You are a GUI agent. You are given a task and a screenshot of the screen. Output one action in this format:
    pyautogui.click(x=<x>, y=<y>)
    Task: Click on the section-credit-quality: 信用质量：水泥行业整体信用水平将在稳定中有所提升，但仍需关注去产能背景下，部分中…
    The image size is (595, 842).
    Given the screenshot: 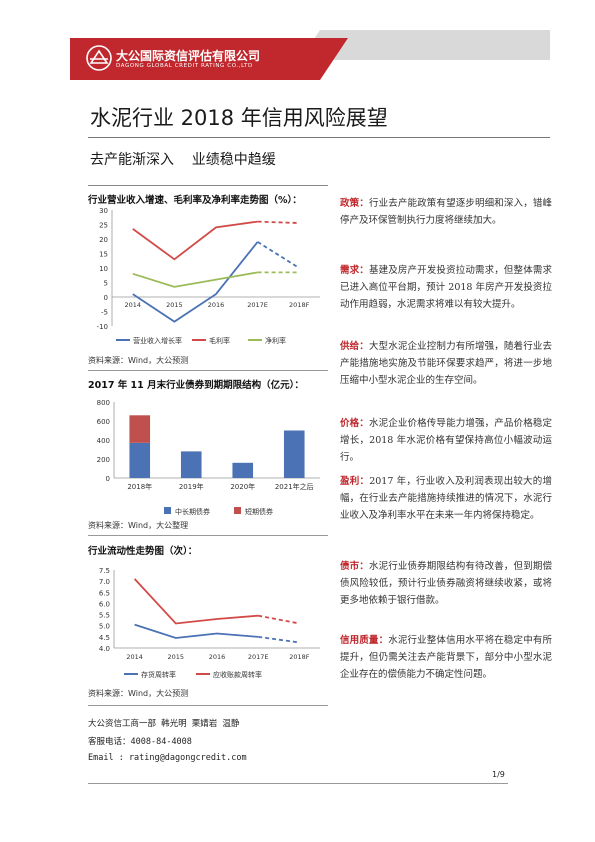 What is the action you would take?
    pyautogui.click(x=446, y=657)
    